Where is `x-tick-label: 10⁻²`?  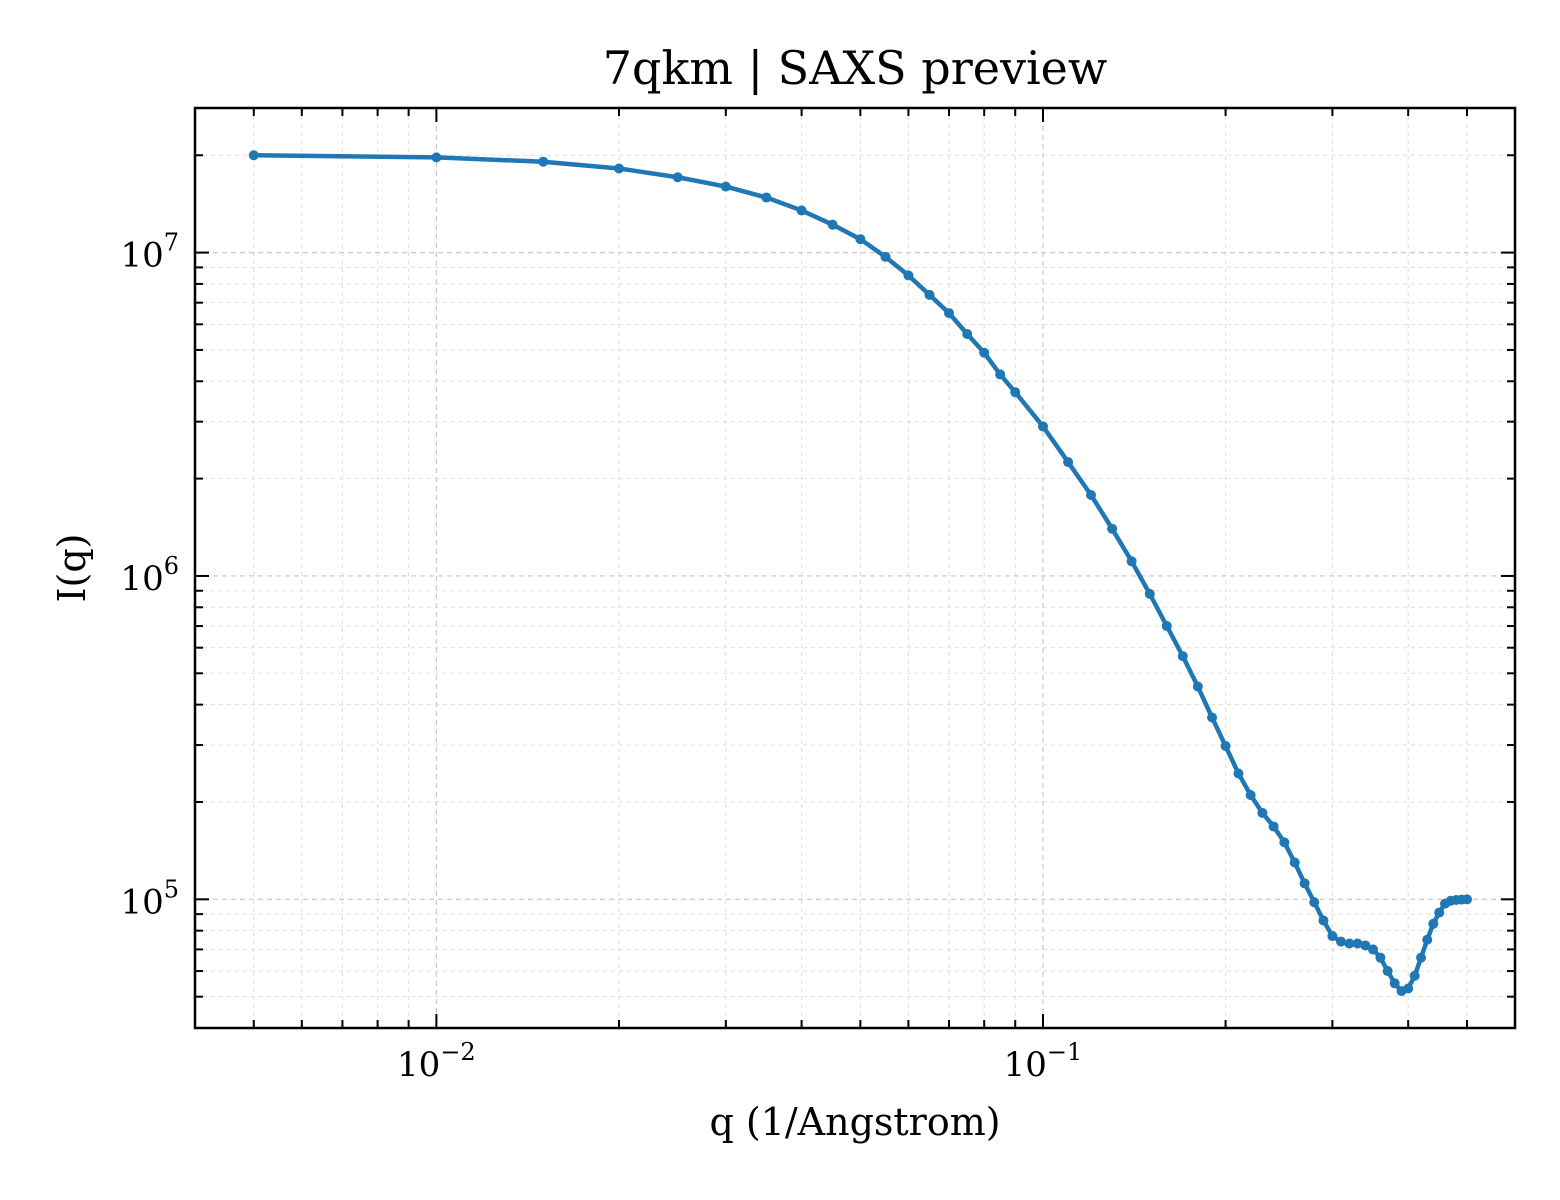 x-tick-label: 10⁻² is located at coordinates (436, 1061).